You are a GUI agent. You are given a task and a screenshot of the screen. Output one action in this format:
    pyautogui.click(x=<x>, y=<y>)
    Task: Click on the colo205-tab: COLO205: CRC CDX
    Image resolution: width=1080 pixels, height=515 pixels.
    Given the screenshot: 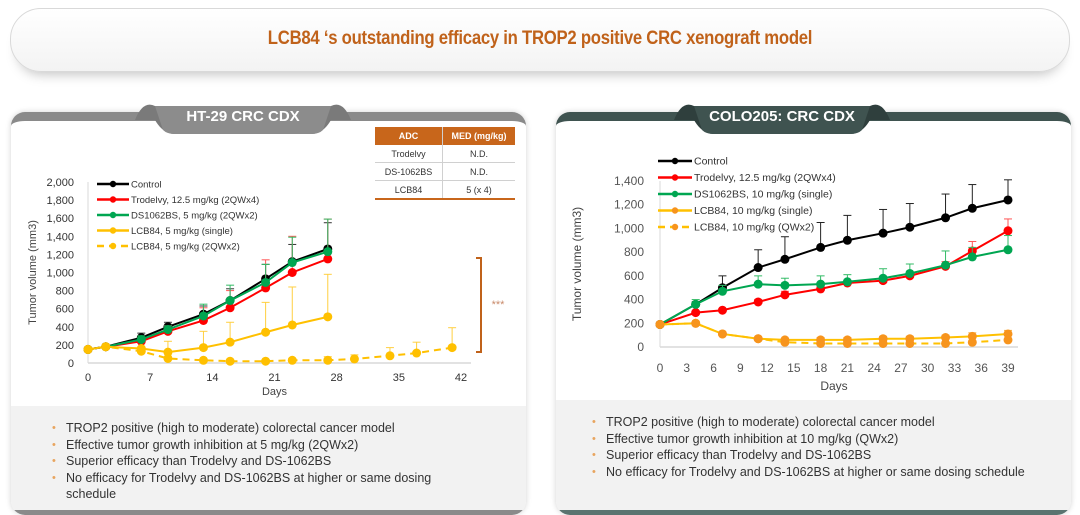 What is the action you would take?
    pyautogui.click(x=782, y=117)
    